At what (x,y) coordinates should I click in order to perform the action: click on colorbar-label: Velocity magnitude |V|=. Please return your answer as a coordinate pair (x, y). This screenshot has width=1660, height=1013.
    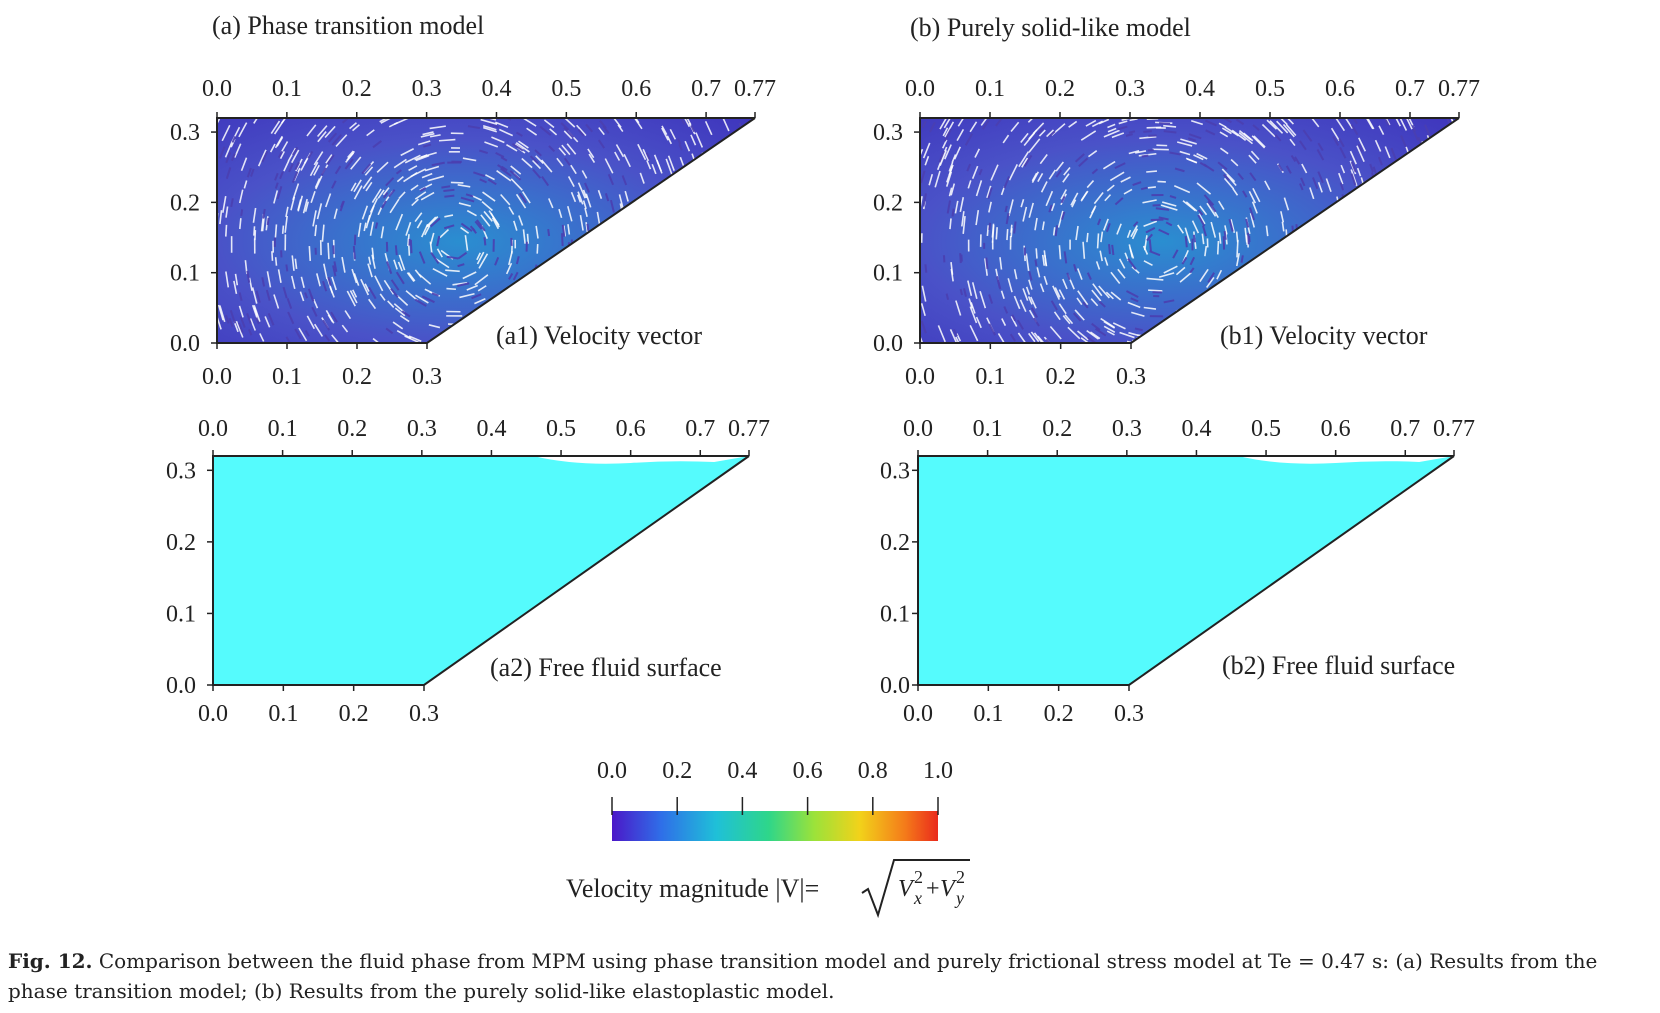
    Looking at the image, I should click on (692, 888).